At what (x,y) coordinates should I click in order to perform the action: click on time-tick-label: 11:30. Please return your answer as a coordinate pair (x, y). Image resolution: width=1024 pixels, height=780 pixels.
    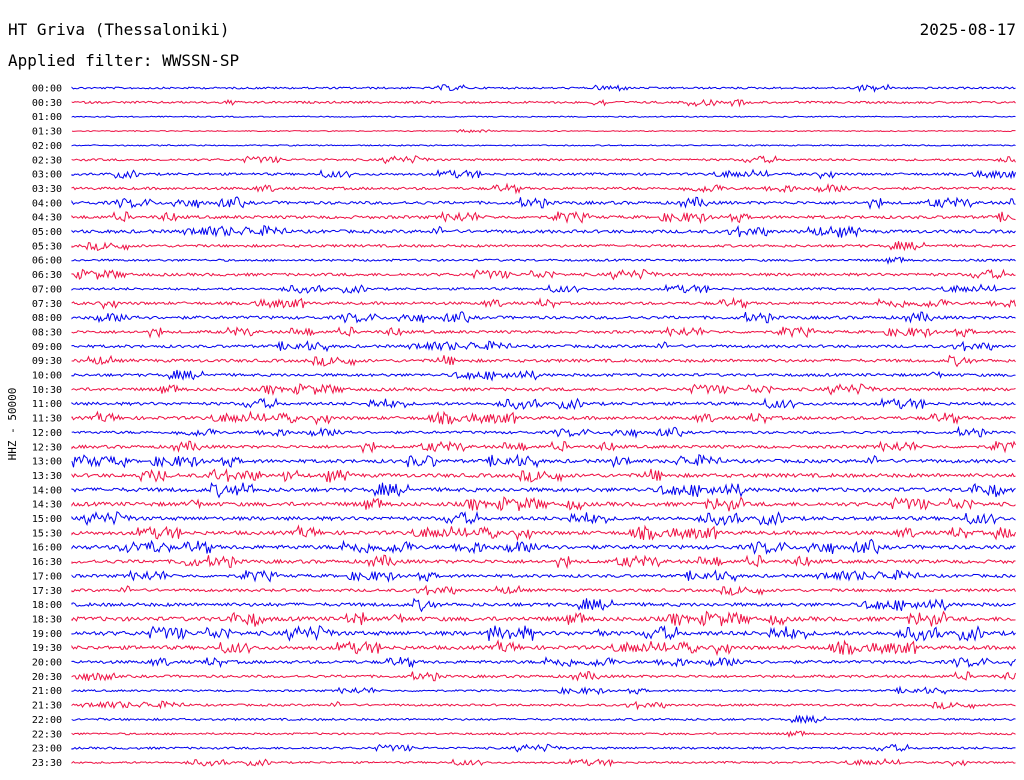
    Looking at the image, I should click on (47, 419).